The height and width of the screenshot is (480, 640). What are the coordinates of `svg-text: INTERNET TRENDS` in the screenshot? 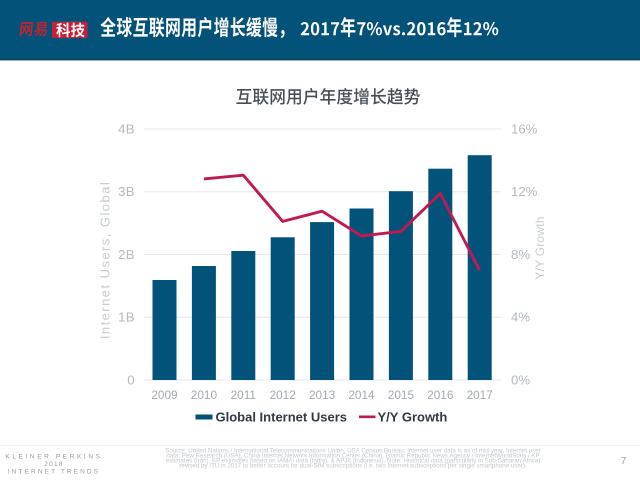 It's located at (54, 472).